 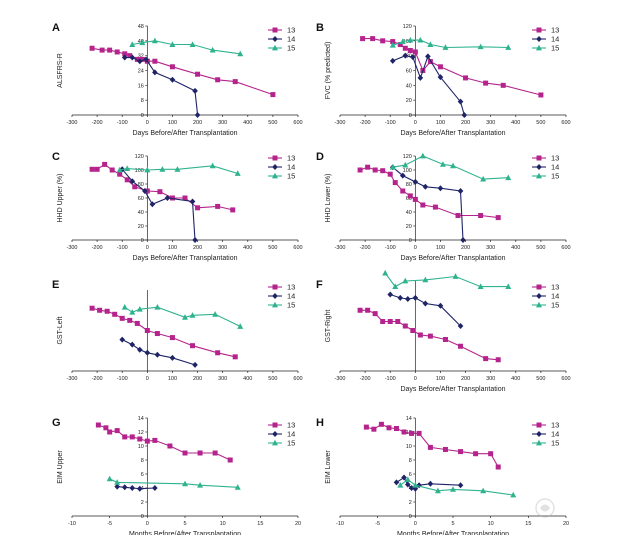 I want to click on x-tick-label: 10, so click(x=491, y=524).